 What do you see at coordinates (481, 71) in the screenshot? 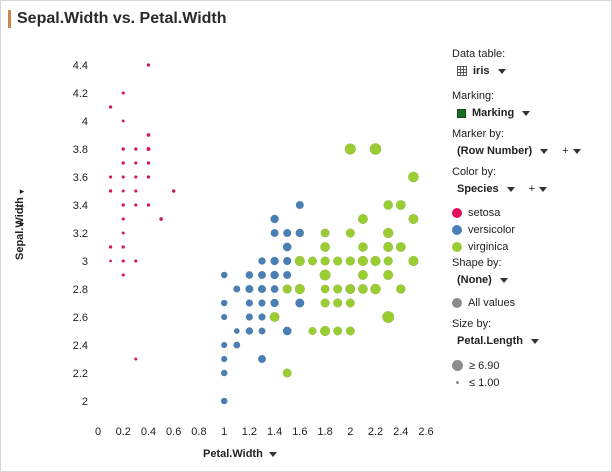
I see `data-table-dropdown: iris` at bounding box center [481, 71].